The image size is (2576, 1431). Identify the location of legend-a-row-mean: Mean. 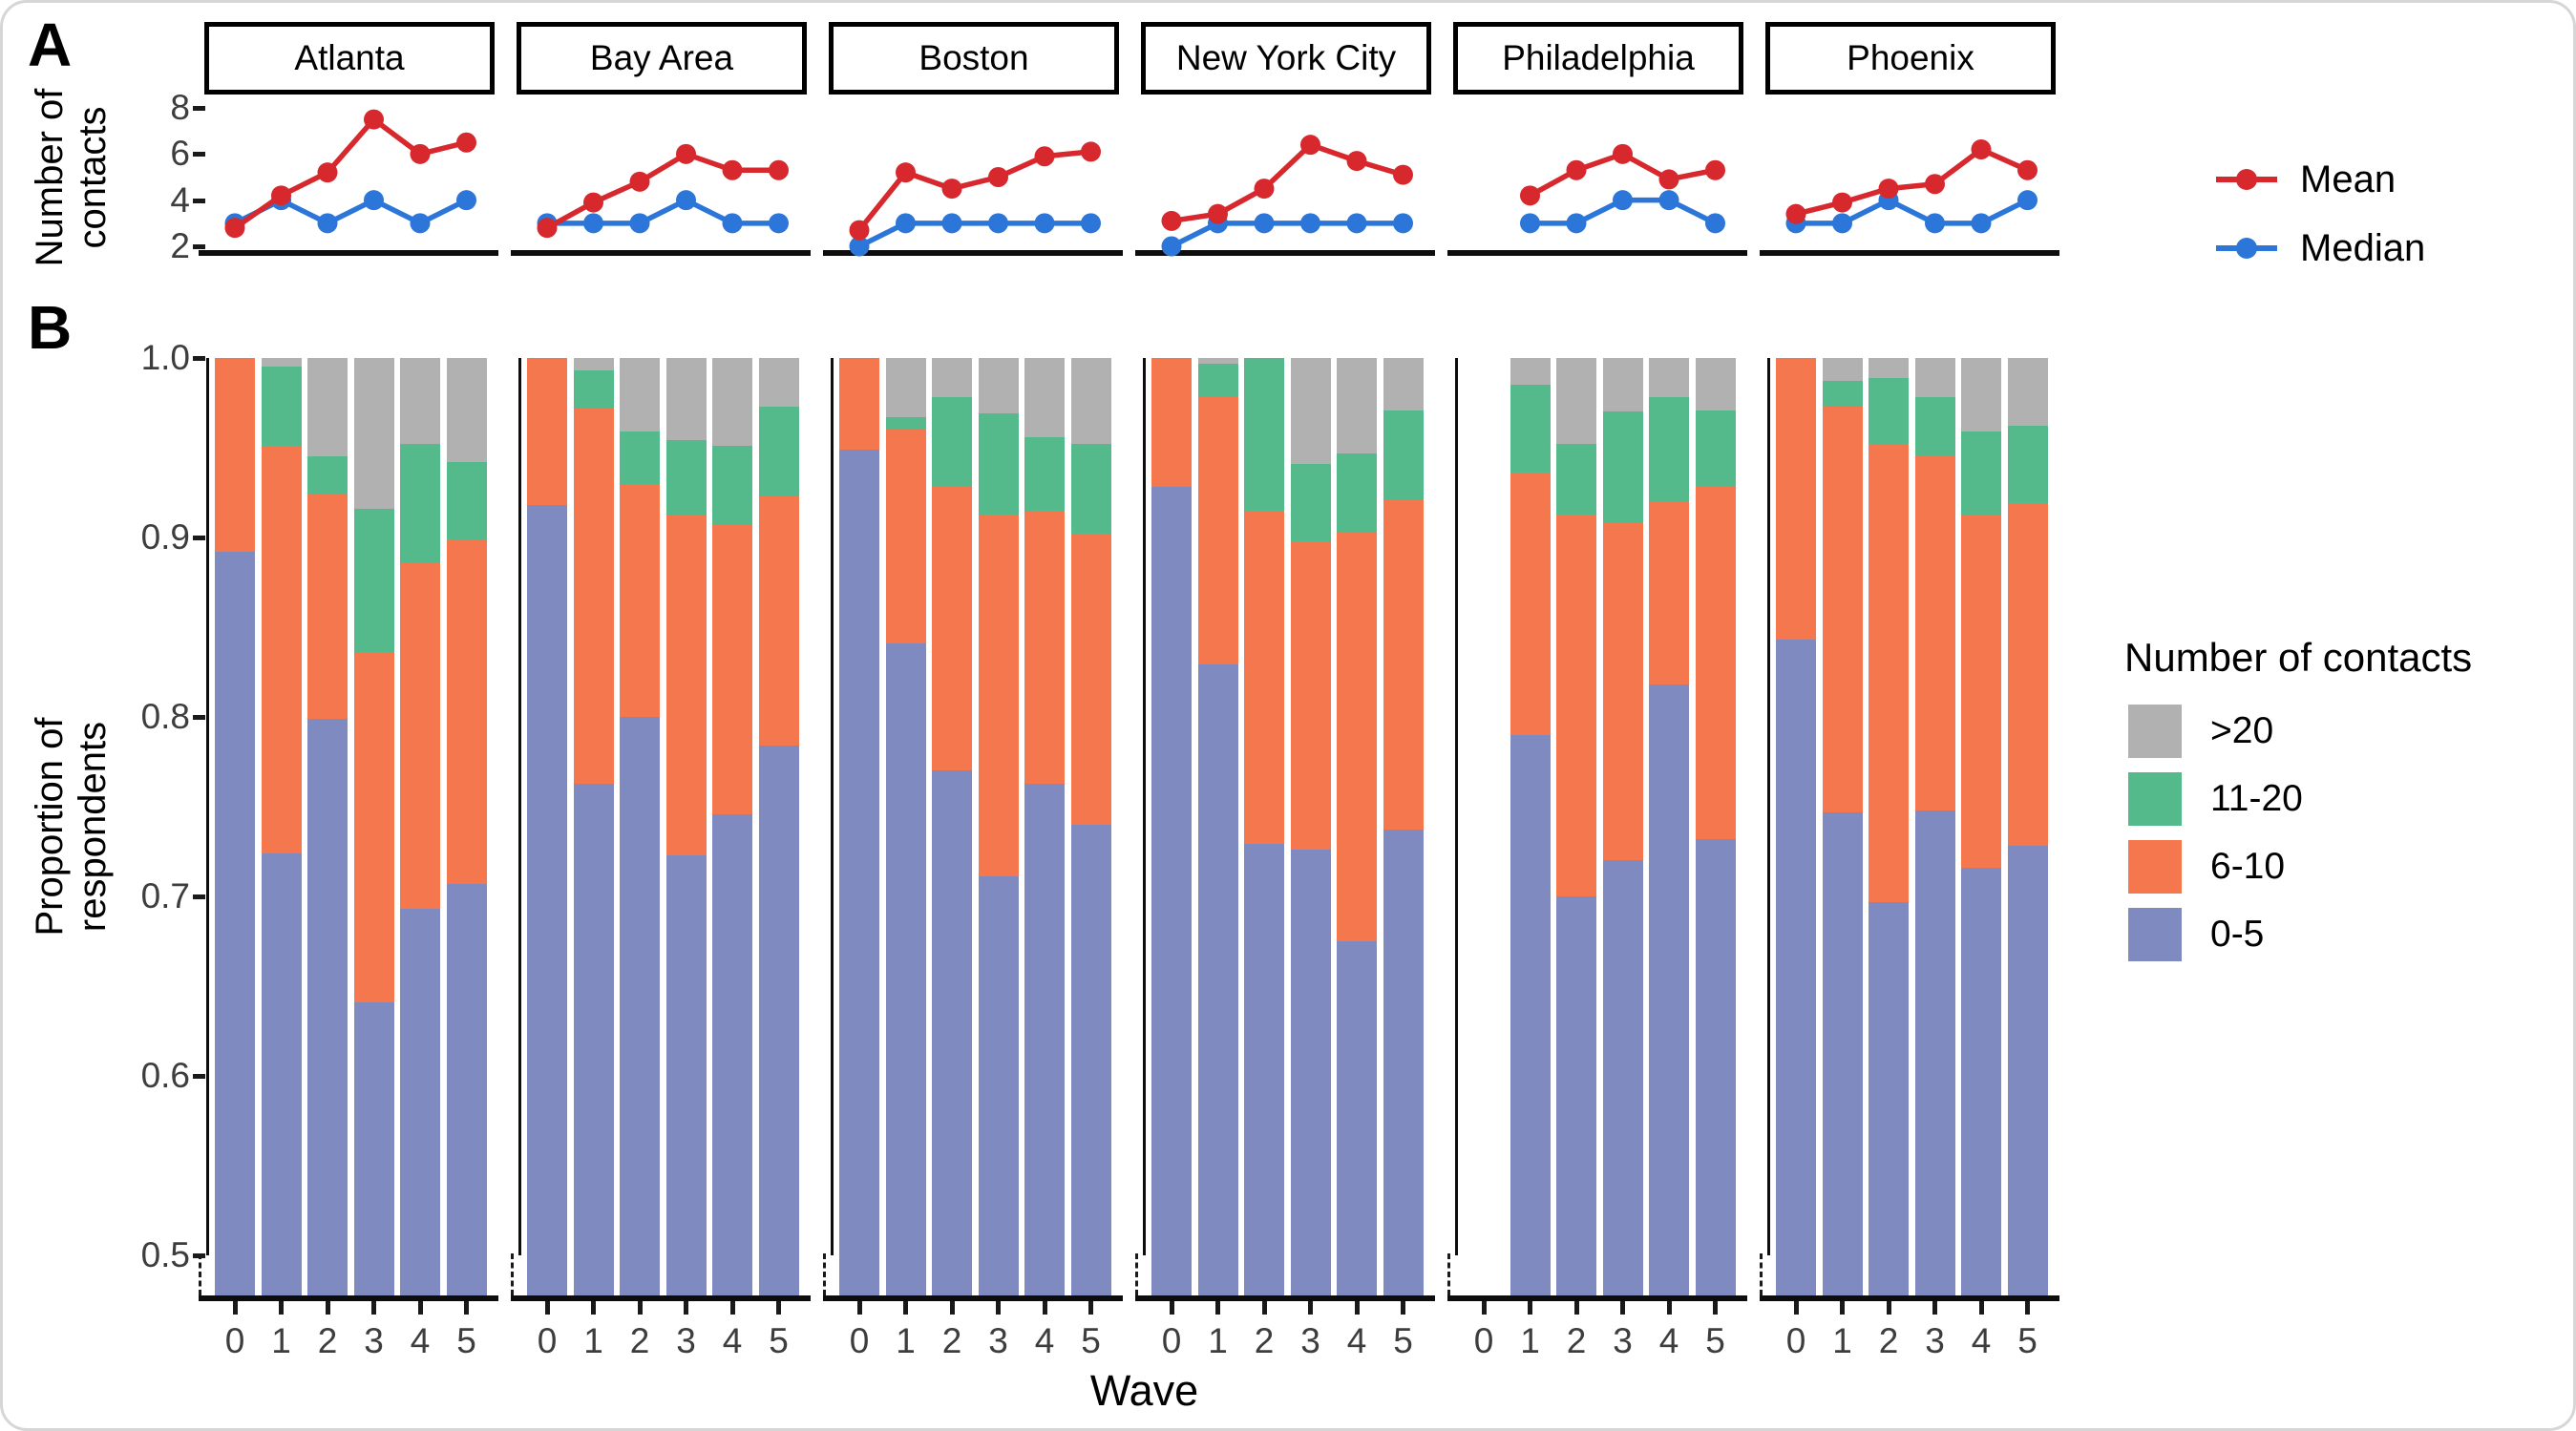
(2306, 179).